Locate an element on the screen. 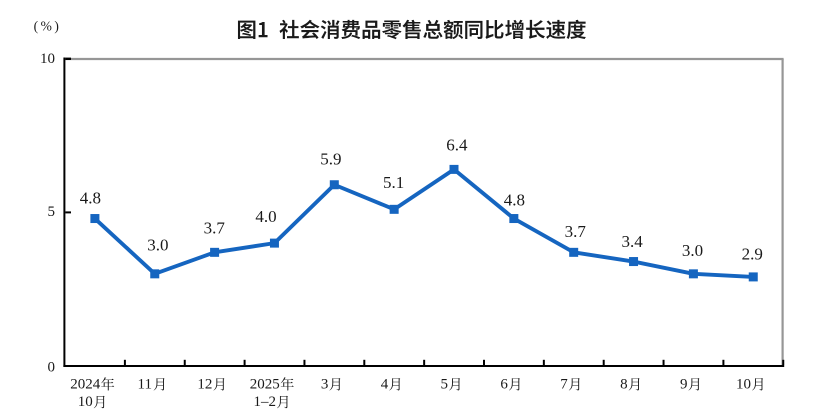  svg-text: 5.1 is located at coordinates (393, 182).